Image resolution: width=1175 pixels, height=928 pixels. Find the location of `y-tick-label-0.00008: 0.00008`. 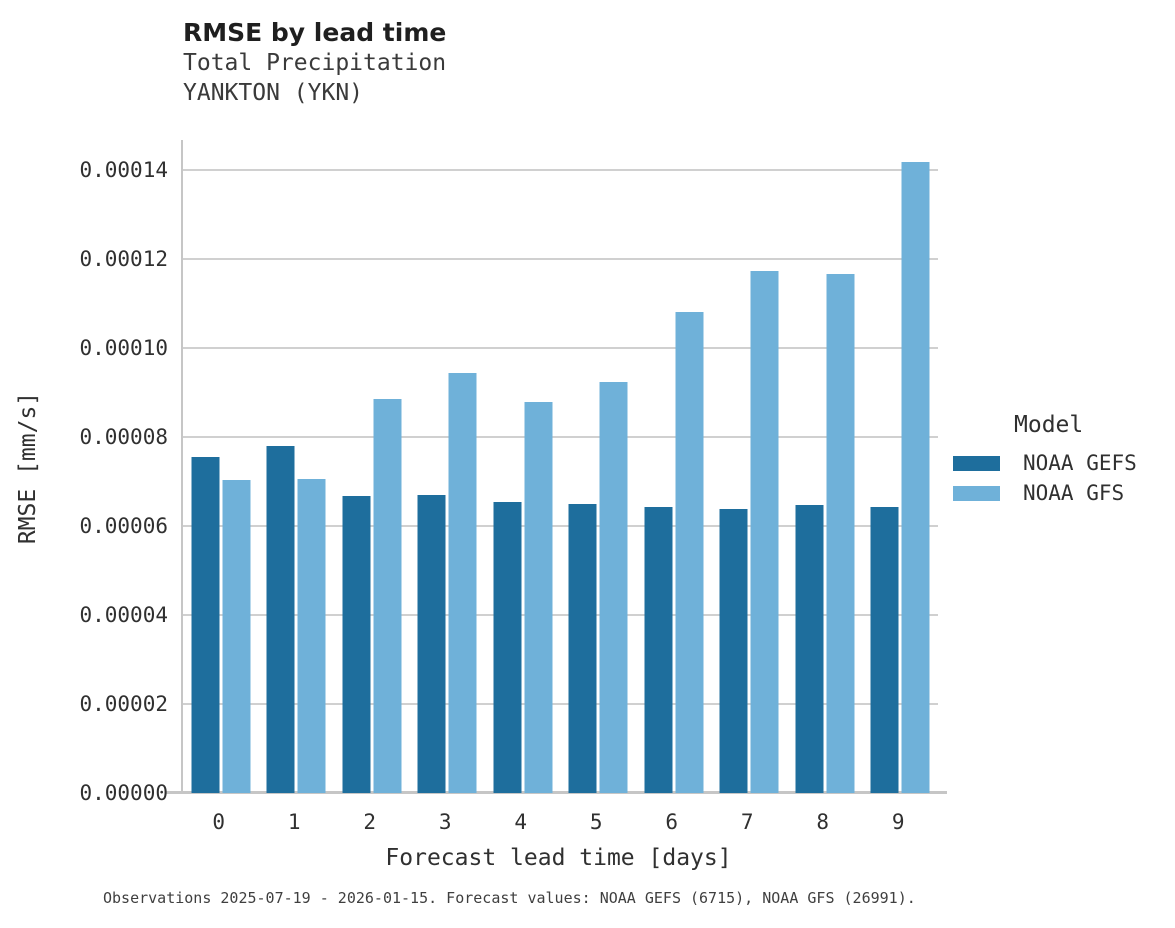

y-tick-label-0.00008: 0.00008 is located at coordinates (123, 436).